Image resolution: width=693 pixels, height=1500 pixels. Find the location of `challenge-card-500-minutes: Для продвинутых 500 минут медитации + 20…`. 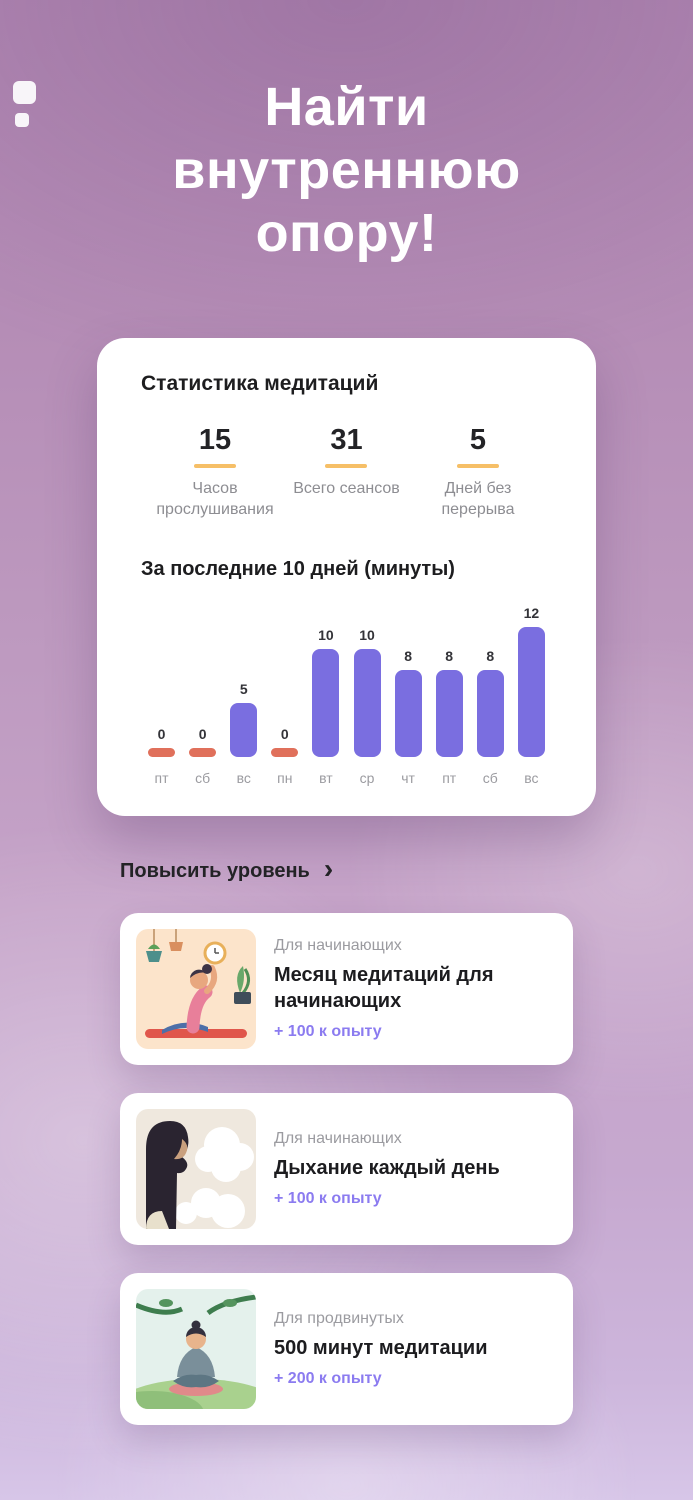

challenge-card-500-minutes: Для продвинутых 500 минут медитации + 20… is located at coordinates (346, 1348).